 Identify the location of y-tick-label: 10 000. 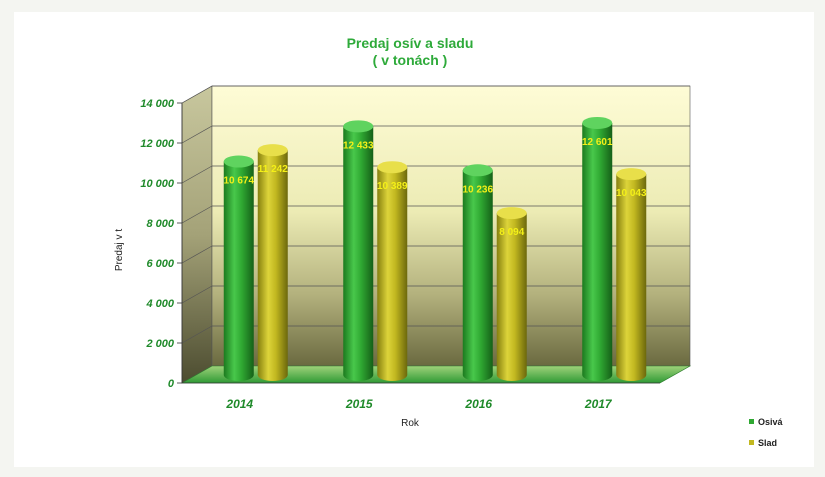
(157, 184).